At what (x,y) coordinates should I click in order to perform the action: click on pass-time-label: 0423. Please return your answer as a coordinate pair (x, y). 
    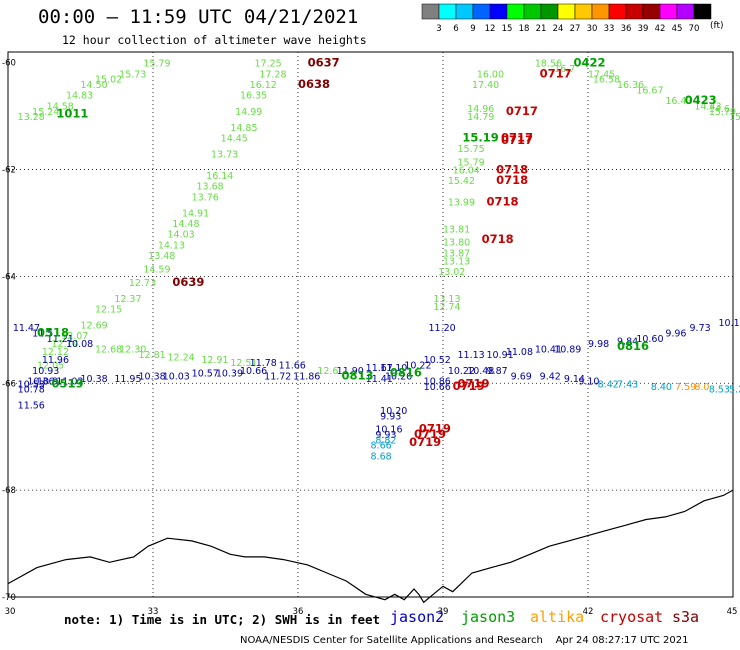
    Looking at the image, I should click on (701, 100).